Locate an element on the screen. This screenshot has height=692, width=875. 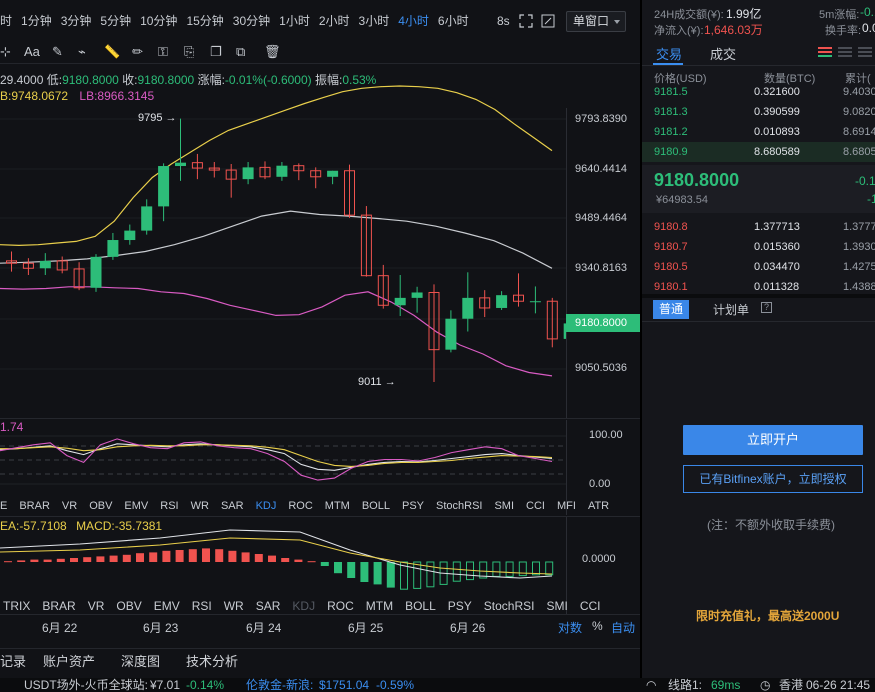
trash-icon: 🗑 is located at coordinates (272, 51).